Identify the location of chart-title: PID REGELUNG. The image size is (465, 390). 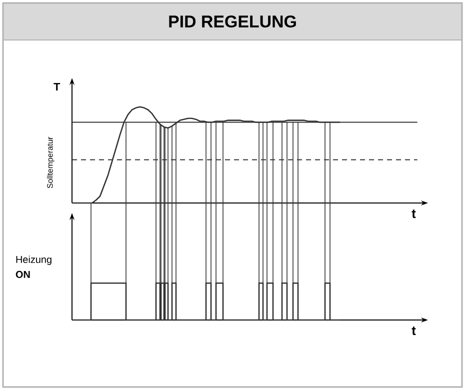
(232, 22).